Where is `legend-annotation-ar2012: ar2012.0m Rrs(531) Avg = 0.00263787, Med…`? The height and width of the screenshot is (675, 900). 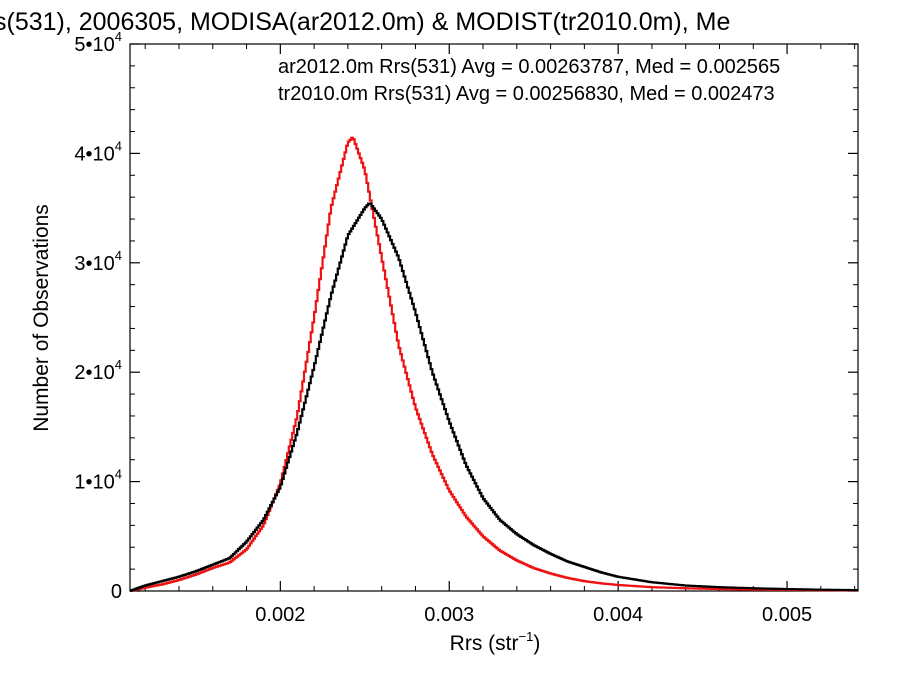 legend-annotation-ar2012: ar2012.0m Rrs(531) Avg = 0.00263787, Med… is located at coordinates (529, 67).